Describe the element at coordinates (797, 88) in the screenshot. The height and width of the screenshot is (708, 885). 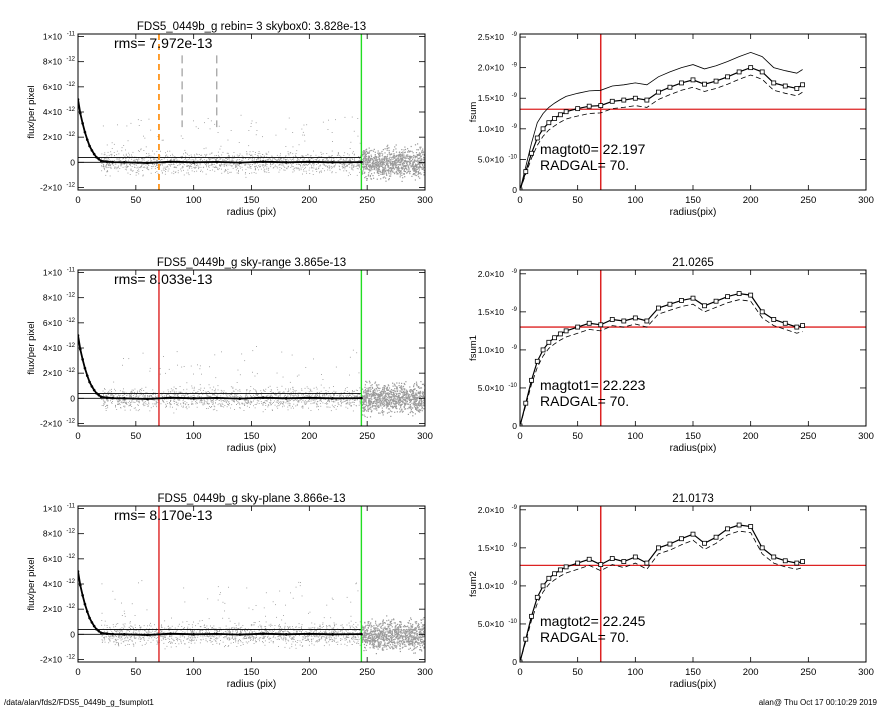
I see `fsum-point` at that location.